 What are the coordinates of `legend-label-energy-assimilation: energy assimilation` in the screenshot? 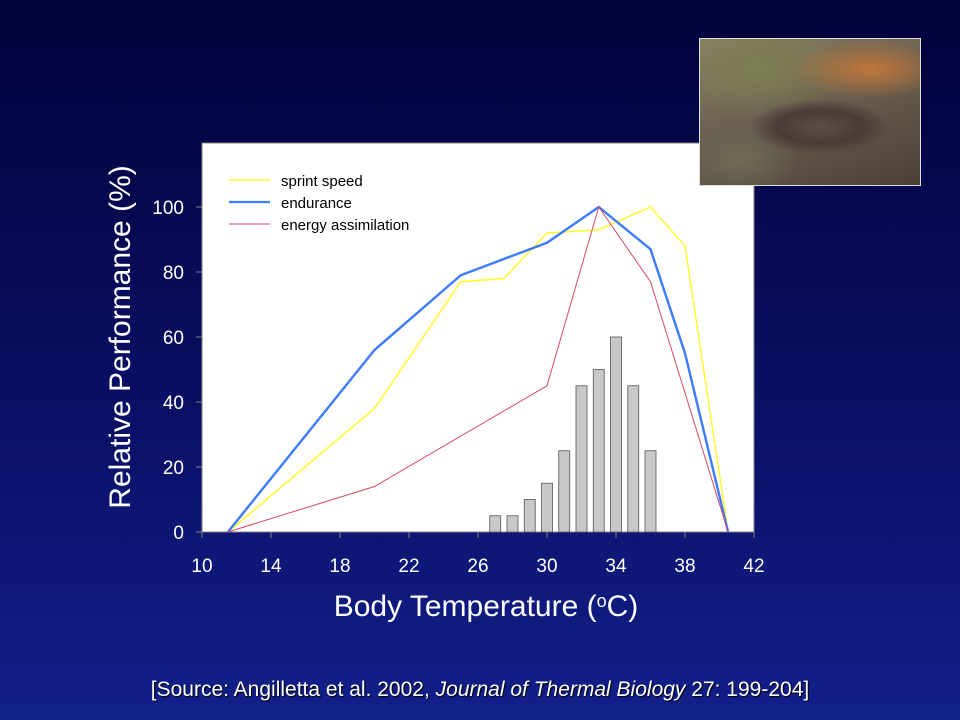 It's located at (345, 225).